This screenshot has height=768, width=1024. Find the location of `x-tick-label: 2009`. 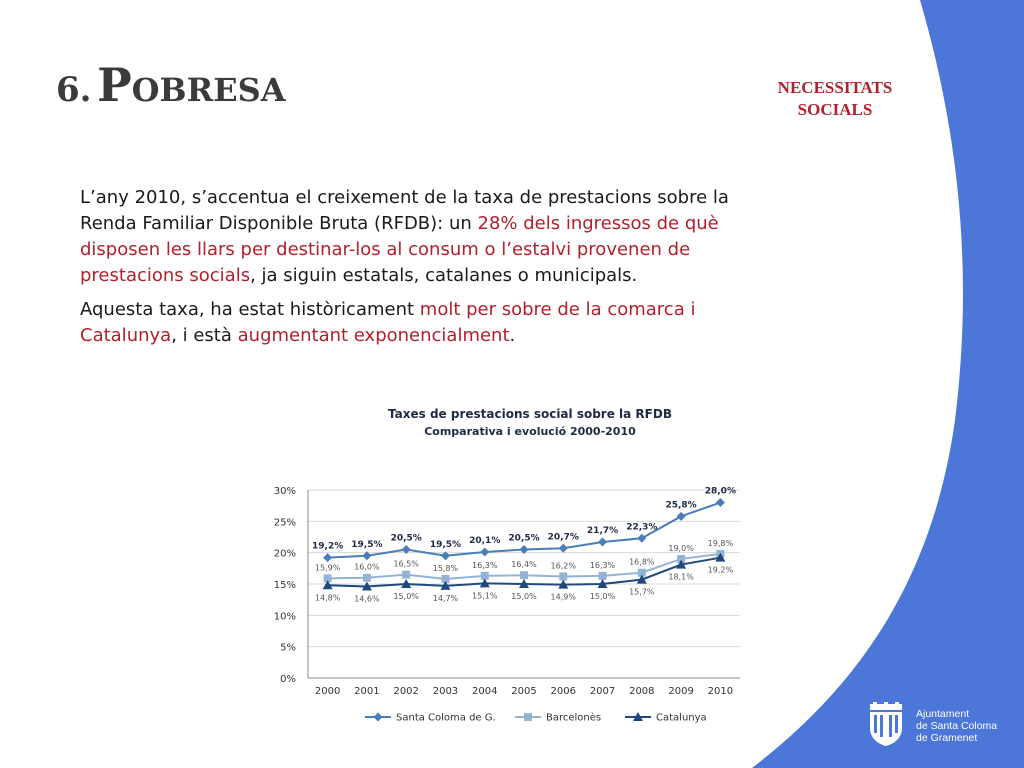

x-tick-label: 2009 is located at coordinates (680, 691).